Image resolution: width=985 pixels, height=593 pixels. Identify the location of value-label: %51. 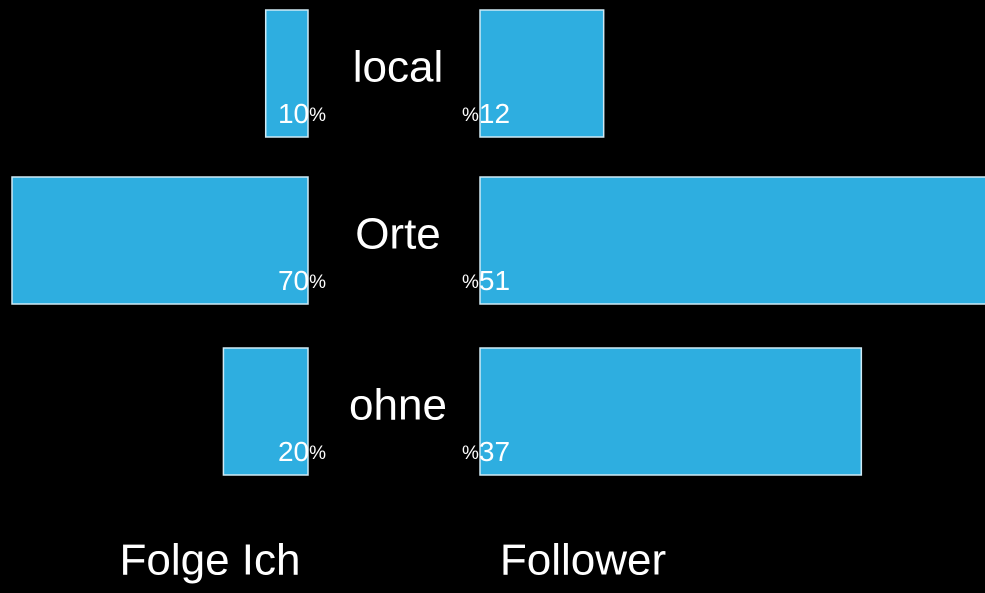
(486, 280).